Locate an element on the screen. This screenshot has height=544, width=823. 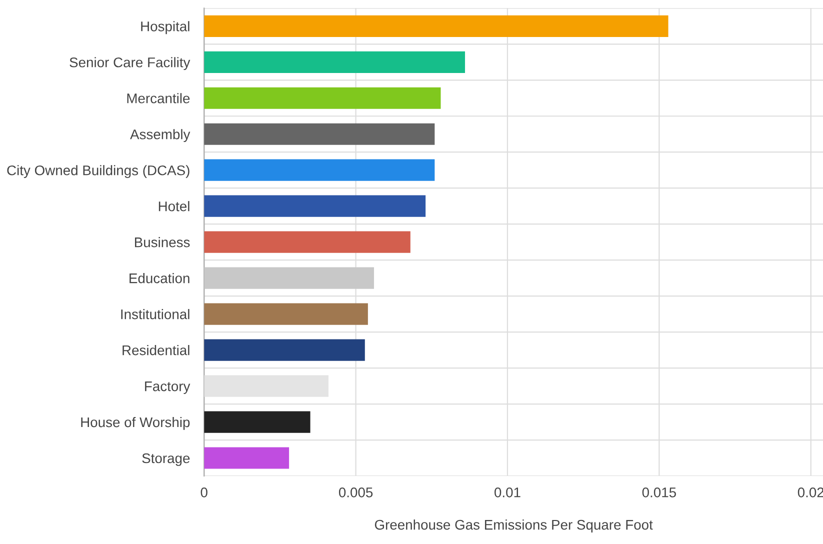
y-tick-label: Business is located at coordinates (162, 242).